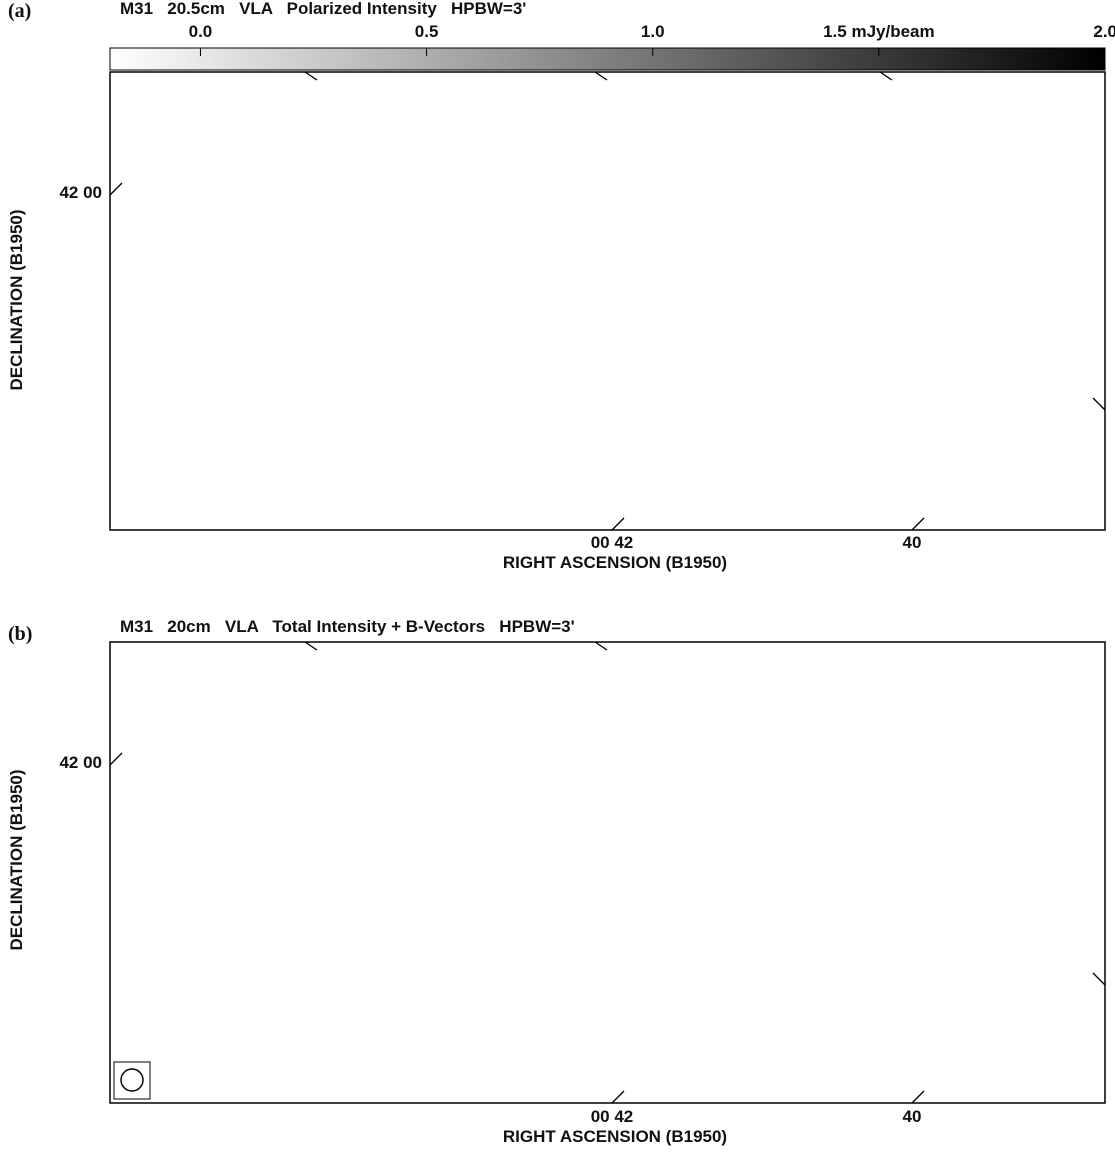 This screenshot has width=1115, height=1157. What do you see at coordinates (879, 31) in the screenshot?
I see `colorbar-tick-label: 1.5 mJy/beam` at bounding box center [879, 31].